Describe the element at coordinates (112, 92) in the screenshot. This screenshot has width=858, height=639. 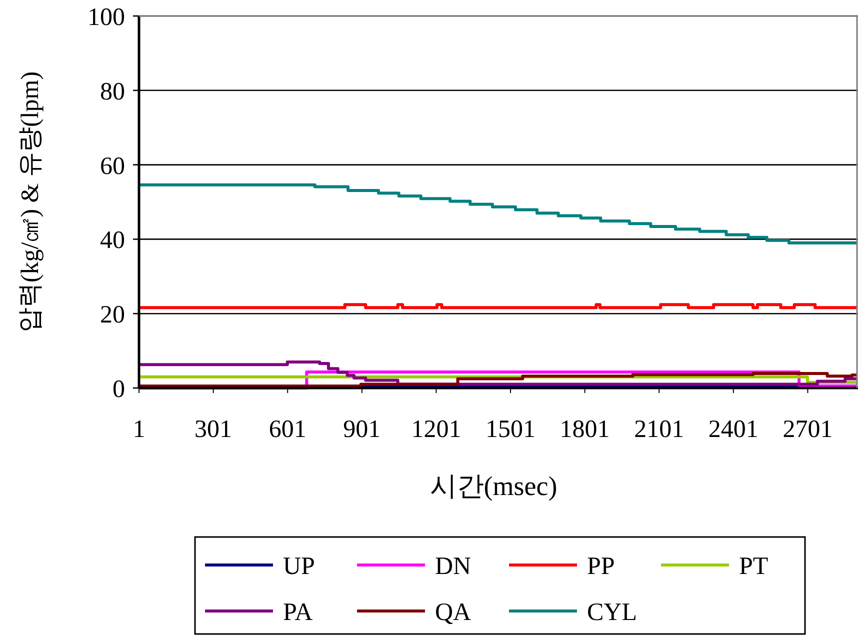
I see `y-tick-label: 80` at that location.